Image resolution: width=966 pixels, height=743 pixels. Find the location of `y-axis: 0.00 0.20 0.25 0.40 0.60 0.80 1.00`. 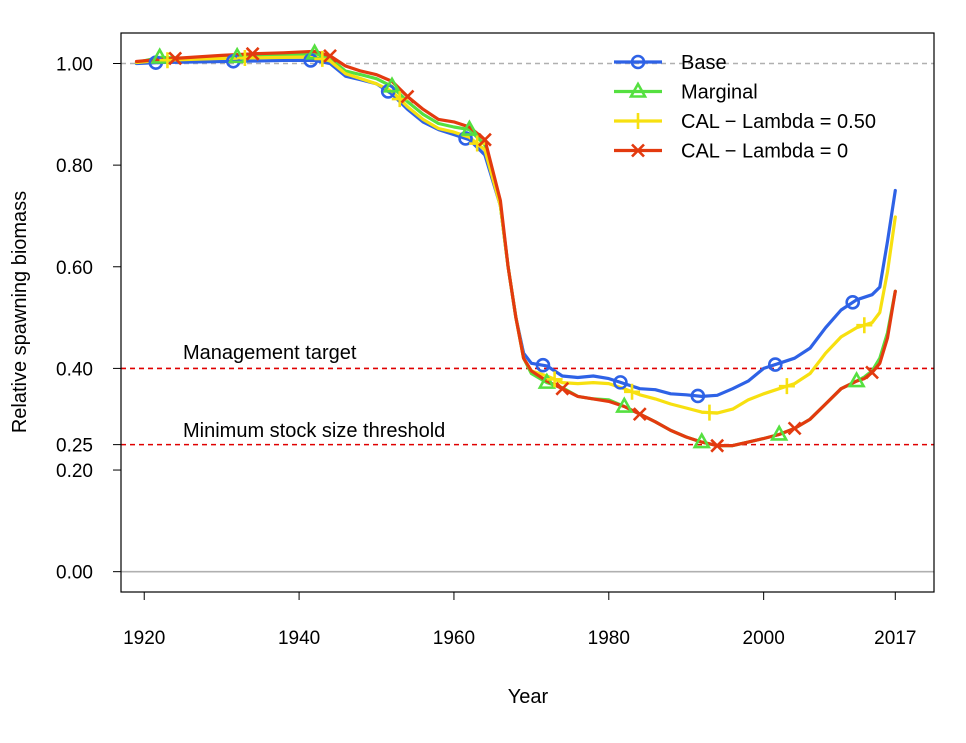

y-axis: 0.00 0.20 0.25 0.40 0.60 0.80 1.00 is located at coordinates (88, 319).